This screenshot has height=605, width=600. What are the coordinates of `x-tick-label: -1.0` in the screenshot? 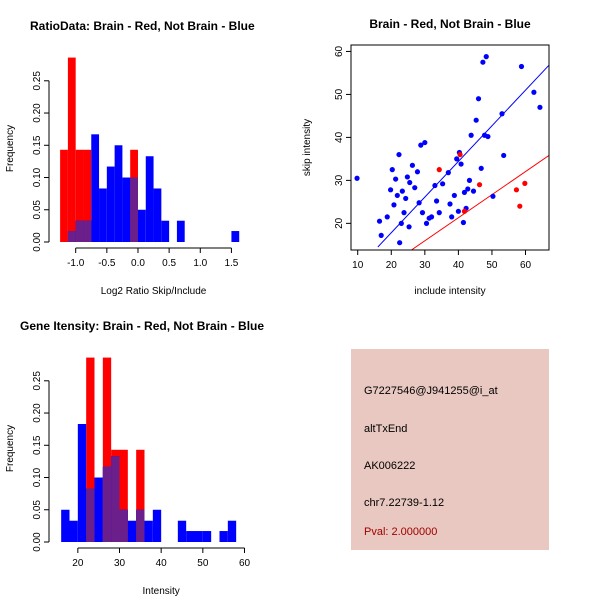 It's located at (76, 263).